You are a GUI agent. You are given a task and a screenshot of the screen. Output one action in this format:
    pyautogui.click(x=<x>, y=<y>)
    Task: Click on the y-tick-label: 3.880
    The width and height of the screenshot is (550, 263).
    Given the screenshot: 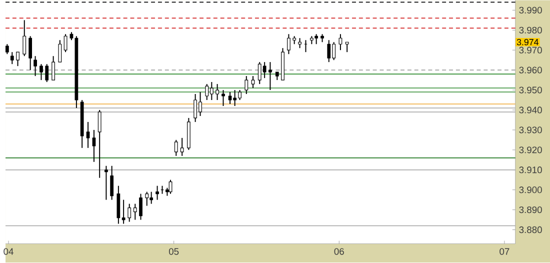 What is the action you would take?
    pyautogui.click(x=530, y=230)
    